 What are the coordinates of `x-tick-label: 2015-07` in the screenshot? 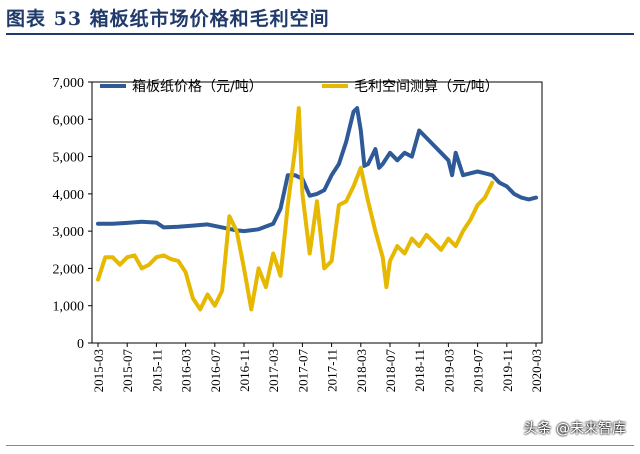 It's located at (127, 371).